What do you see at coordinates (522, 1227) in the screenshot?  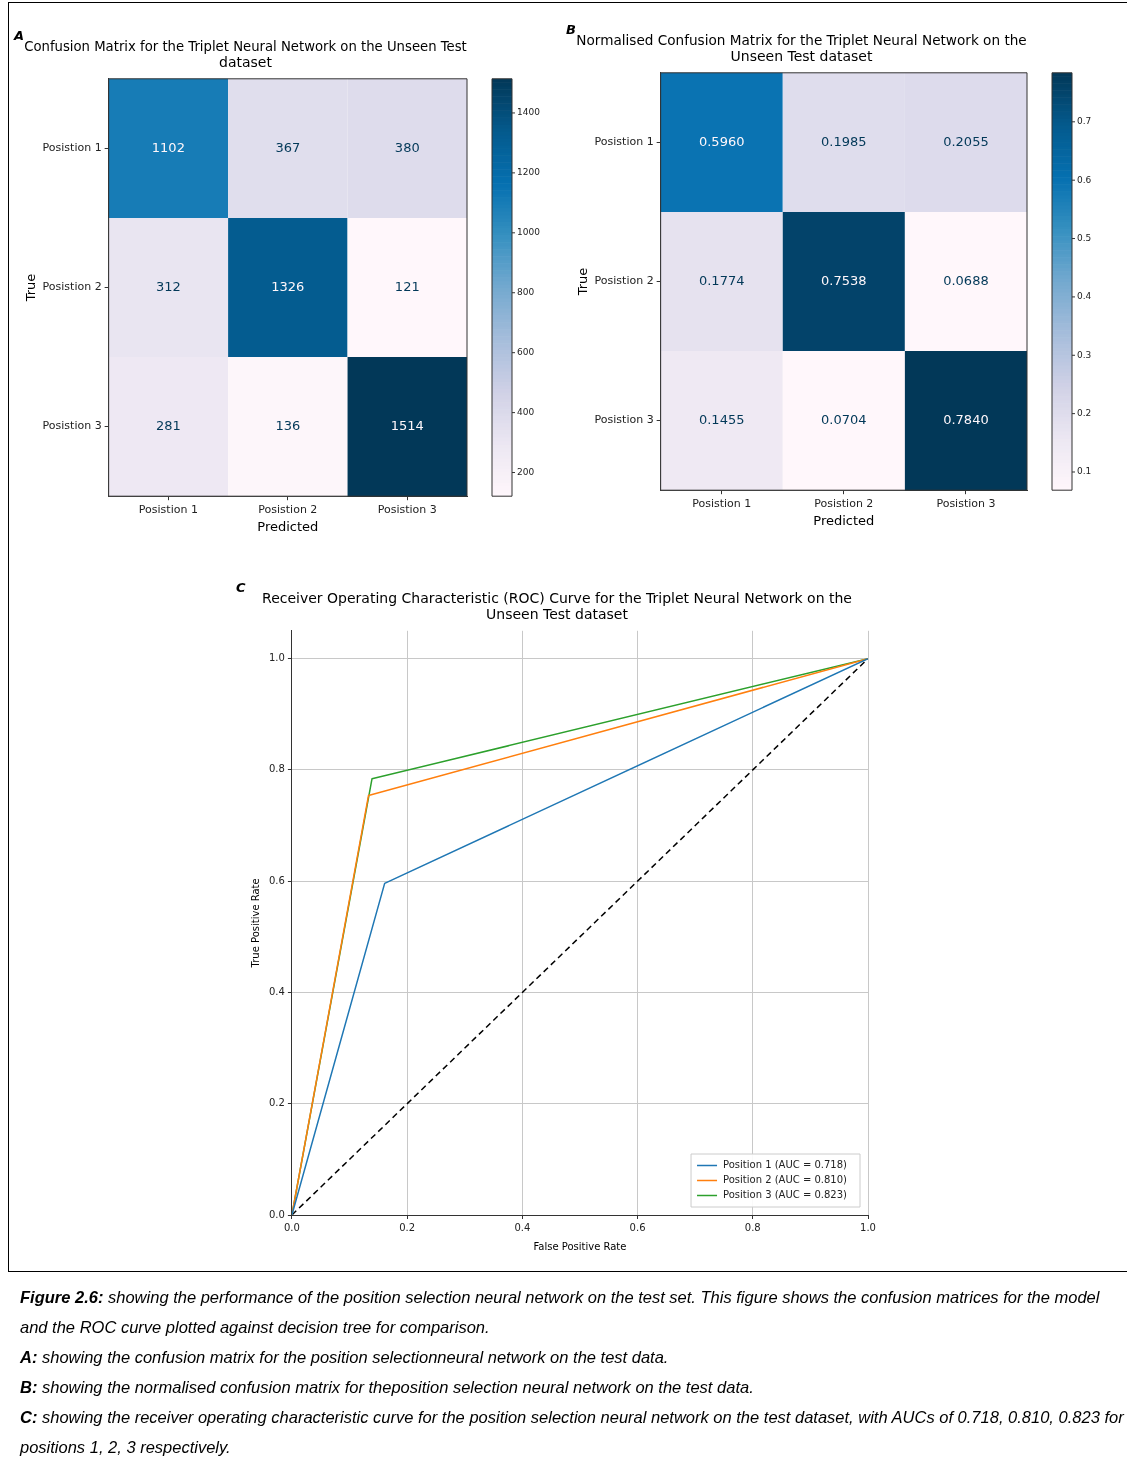 I see `x-tick-label: 0.4` at bounding box center [522, 1227].